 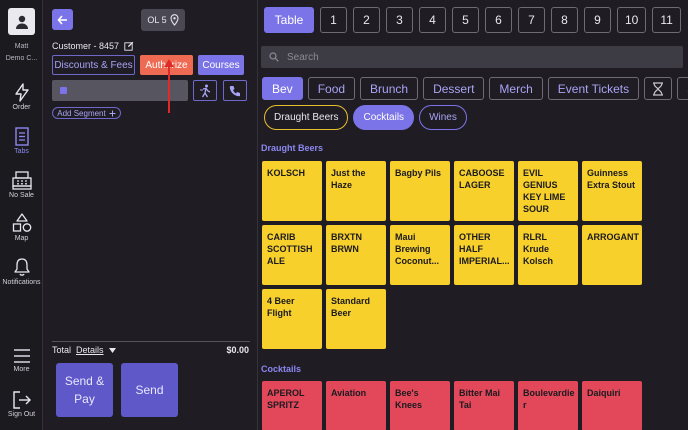 What do you see at coordinates (682, 88) in the screenshot?
I see `category-special: Spe` at bounding box center [682, 88].